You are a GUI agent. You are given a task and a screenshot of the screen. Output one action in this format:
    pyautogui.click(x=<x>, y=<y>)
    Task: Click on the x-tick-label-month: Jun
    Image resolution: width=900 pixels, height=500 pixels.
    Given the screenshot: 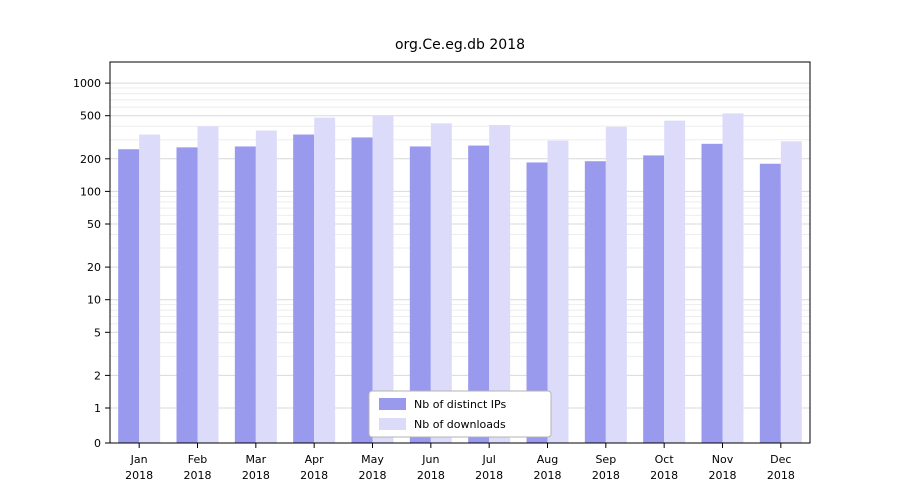 What is the action you would take?
    pyautogui.click(x=430, y=459)
    